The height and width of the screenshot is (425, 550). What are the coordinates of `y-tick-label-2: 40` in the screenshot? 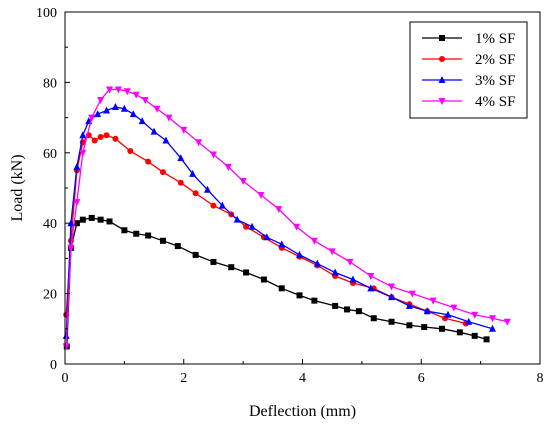 It's located at (50, 224).